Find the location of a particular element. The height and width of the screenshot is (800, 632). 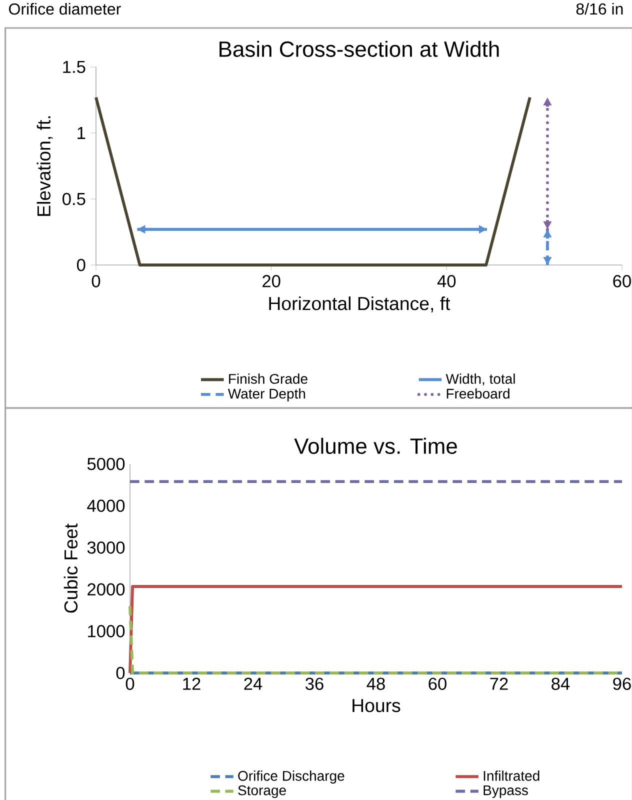

legend-label: Infiltrated is located at coordinates (512, 775).